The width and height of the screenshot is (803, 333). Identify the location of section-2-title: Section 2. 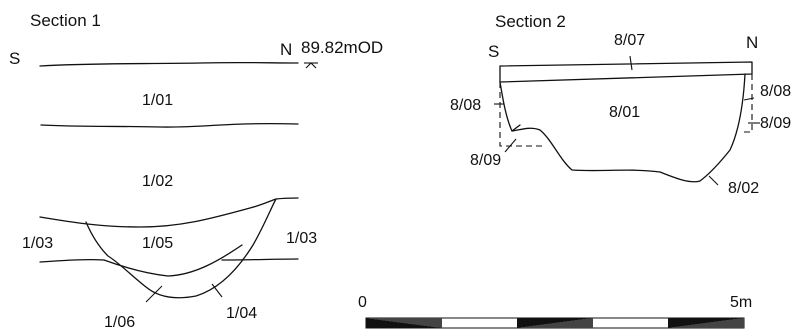
(530, 21).